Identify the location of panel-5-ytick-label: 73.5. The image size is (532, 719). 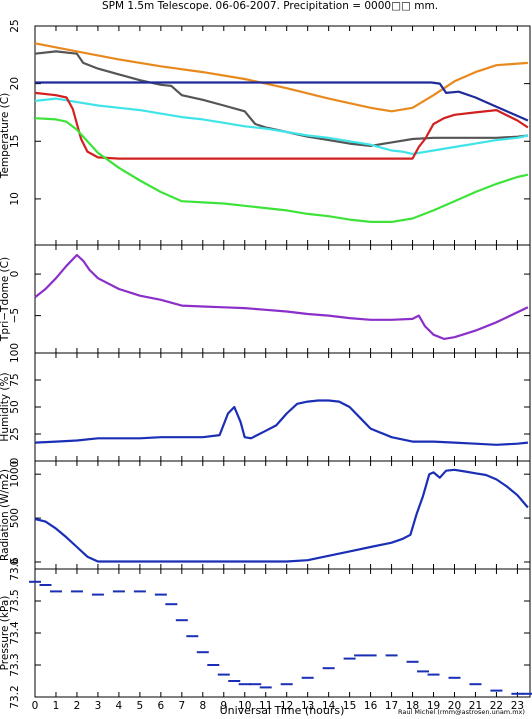
(15, 600).